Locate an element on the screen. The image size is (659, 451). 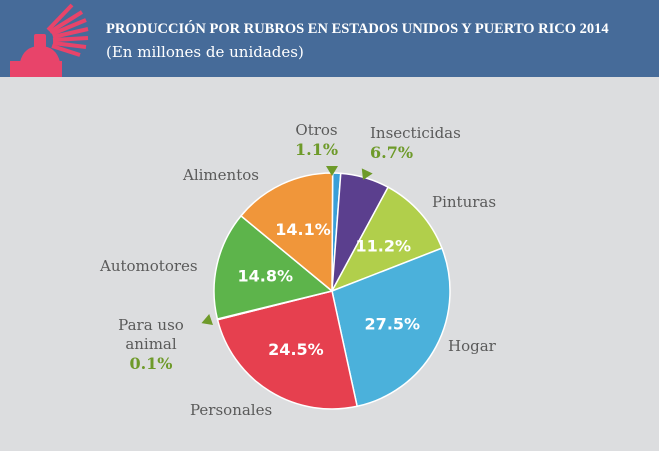
chart-subtitle: (En millones de unidades) is located at coordinates (205, 52).